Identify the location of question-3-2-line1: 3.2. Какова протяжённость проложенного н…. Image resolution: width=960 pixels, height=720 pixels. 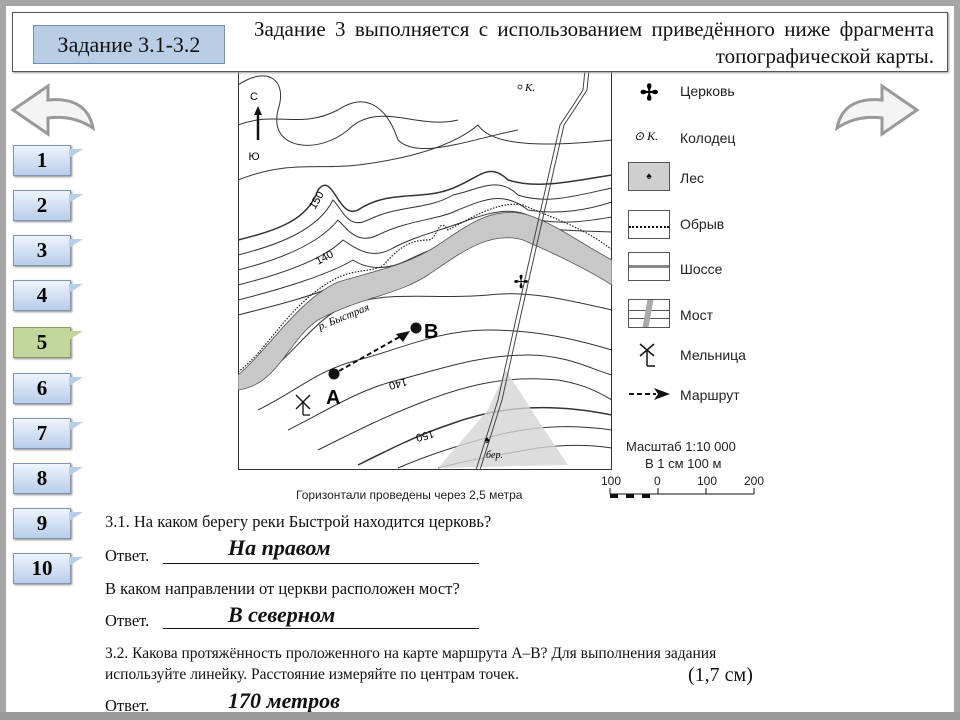
(411, 653).